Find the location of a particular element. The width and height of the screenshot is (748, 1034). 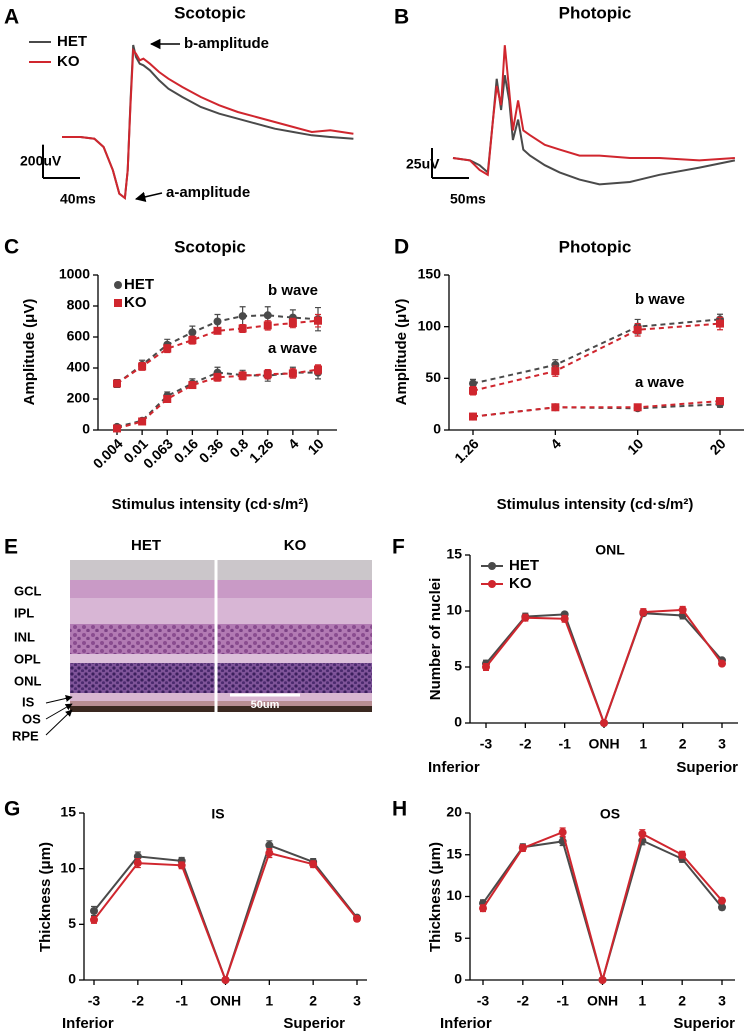

column-label: KO is located at coordinates (295, 545).